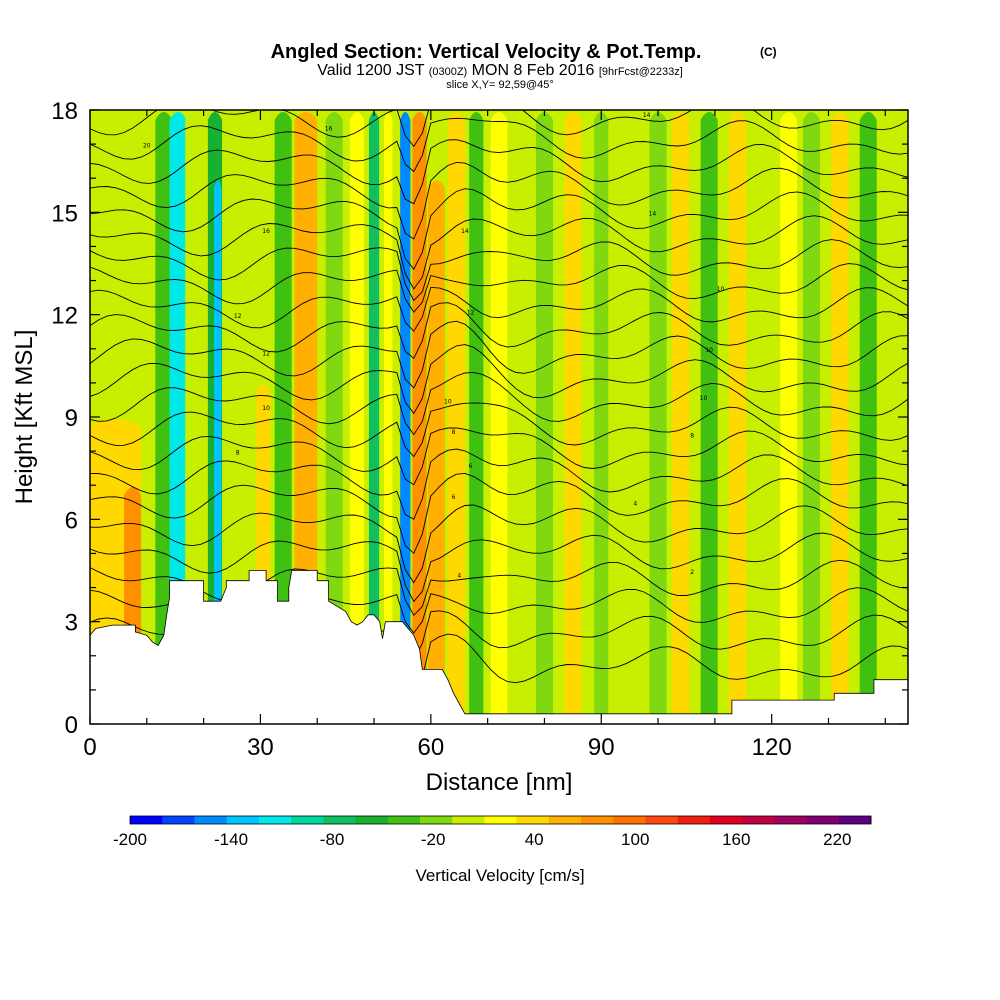 The image size is (1000, 1000). What do you see at coordinates (772, 747) in the screenshot?
I see `x-tick-label: 120` at bounding box center [772, 747].